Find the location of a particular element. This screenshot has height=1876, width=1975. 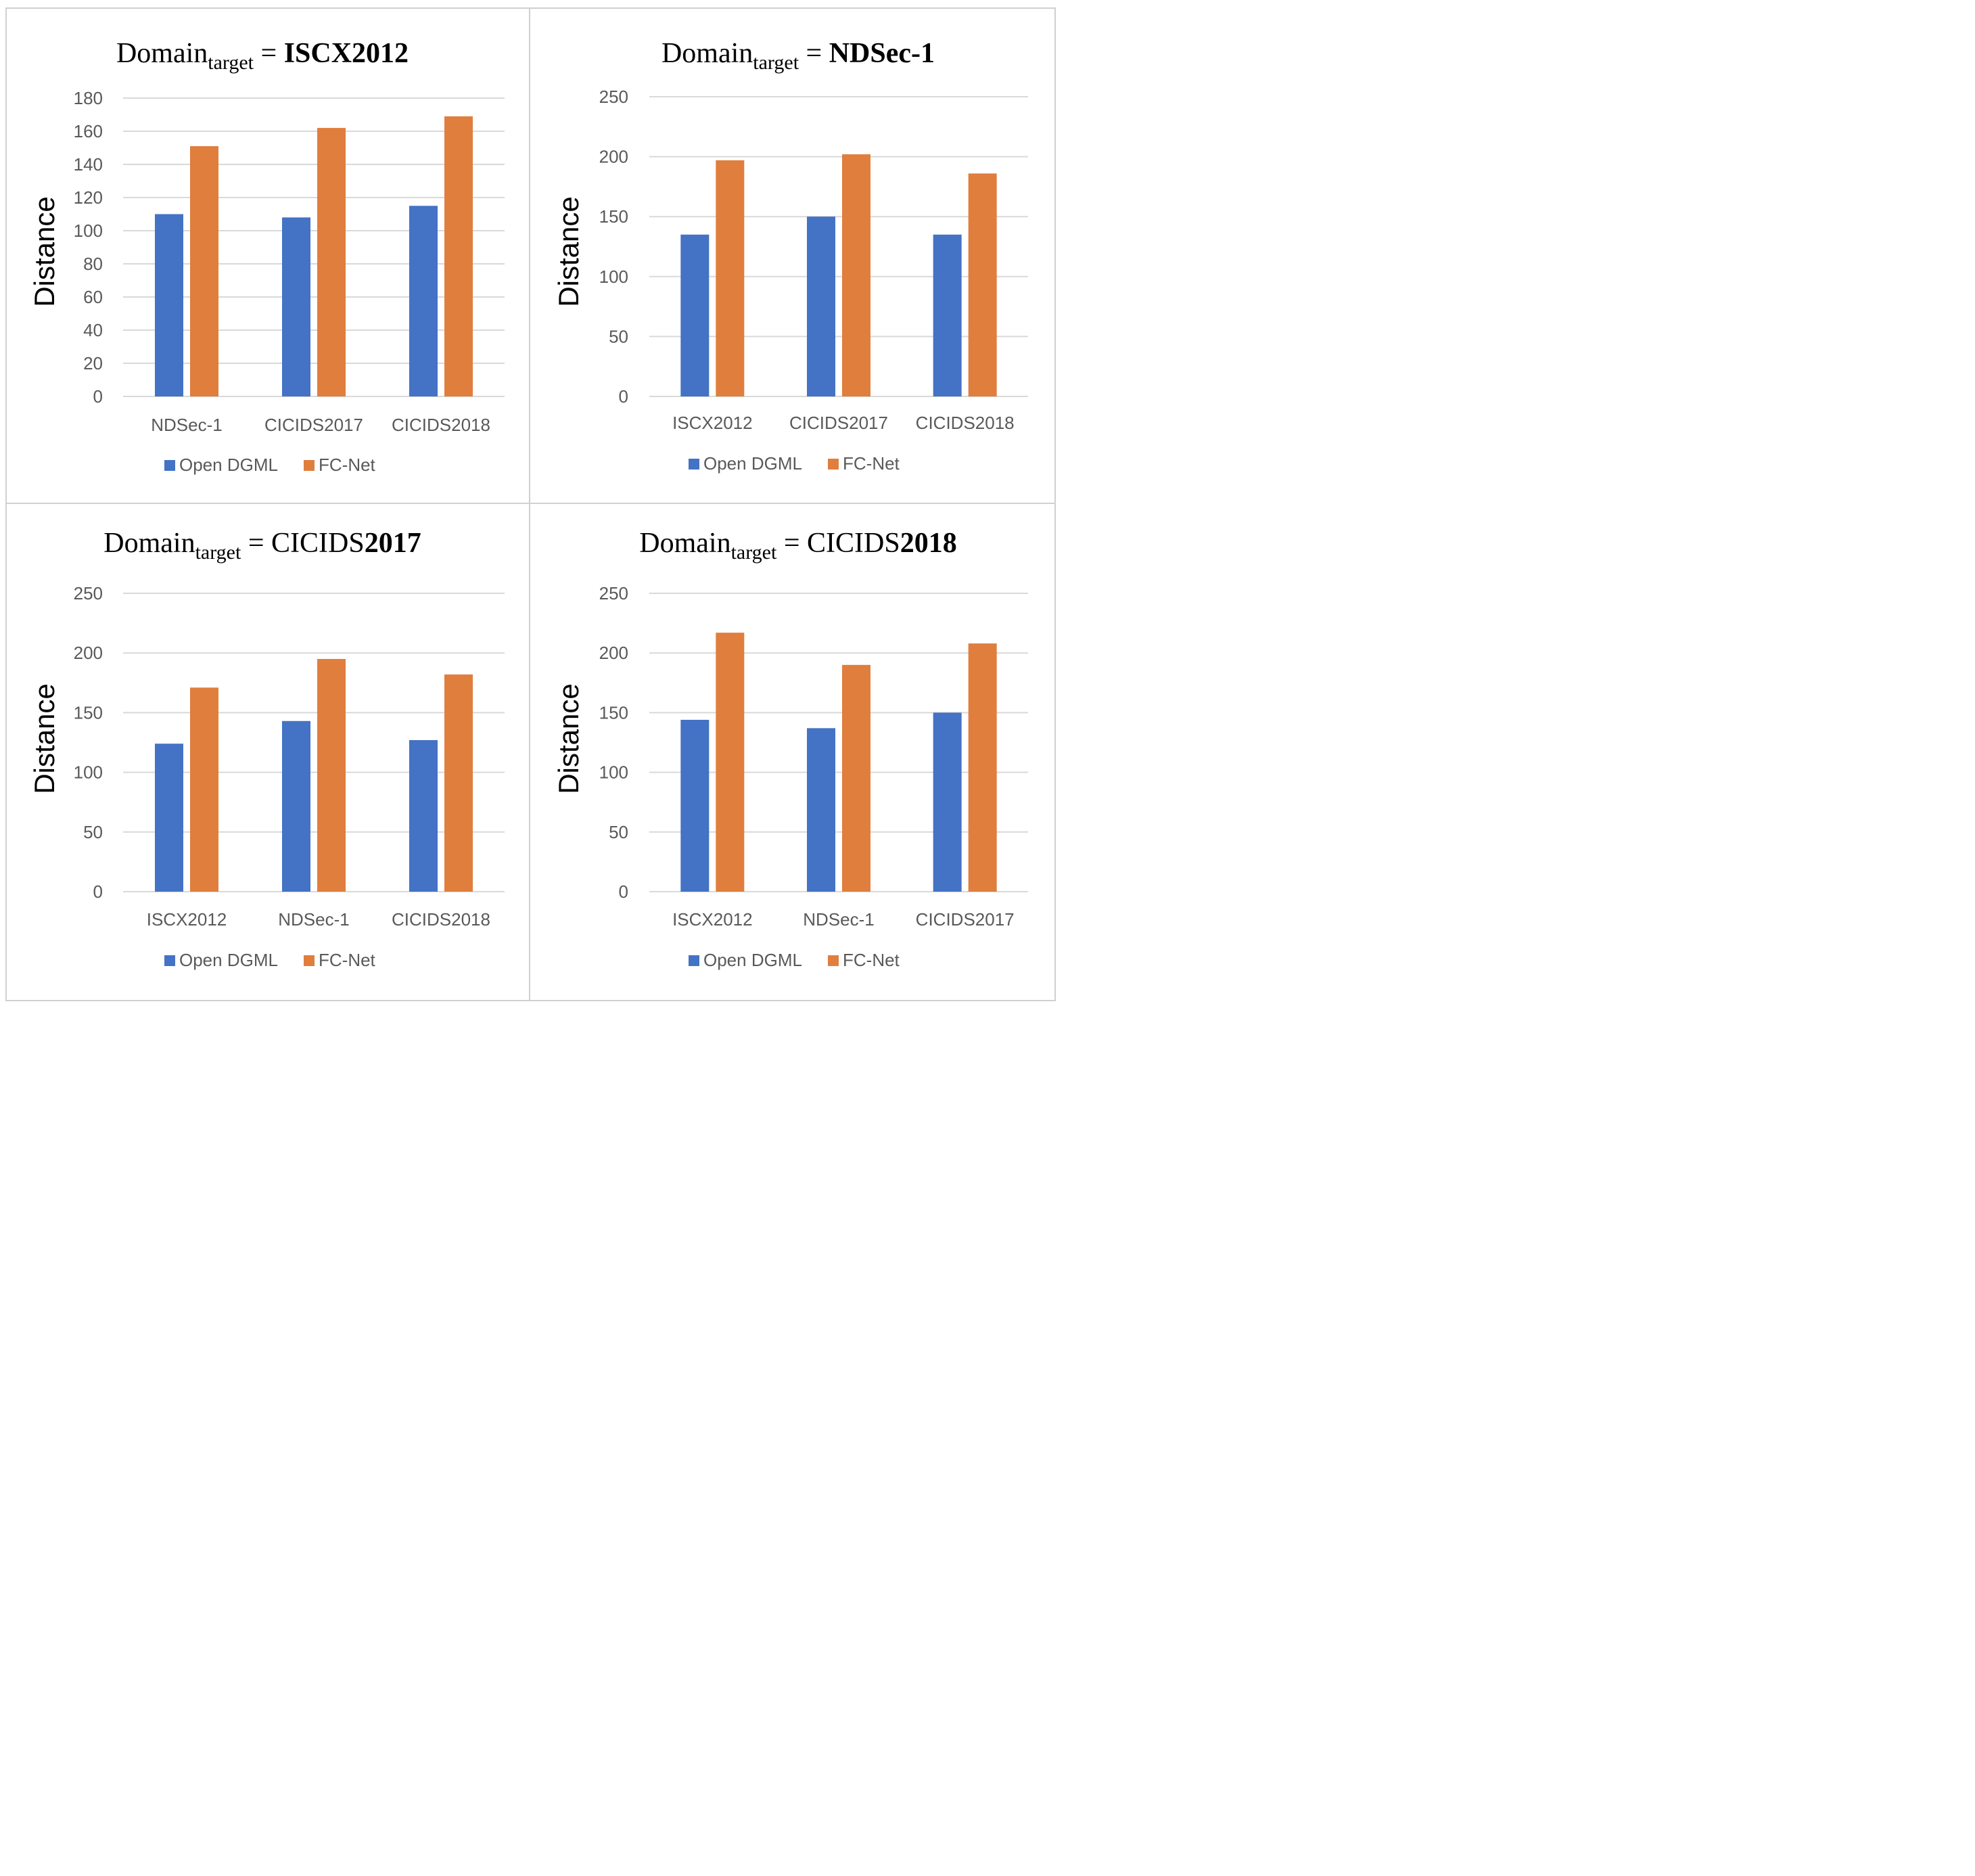

title-target: NDSec-1 is located at coordinates (882, 54).